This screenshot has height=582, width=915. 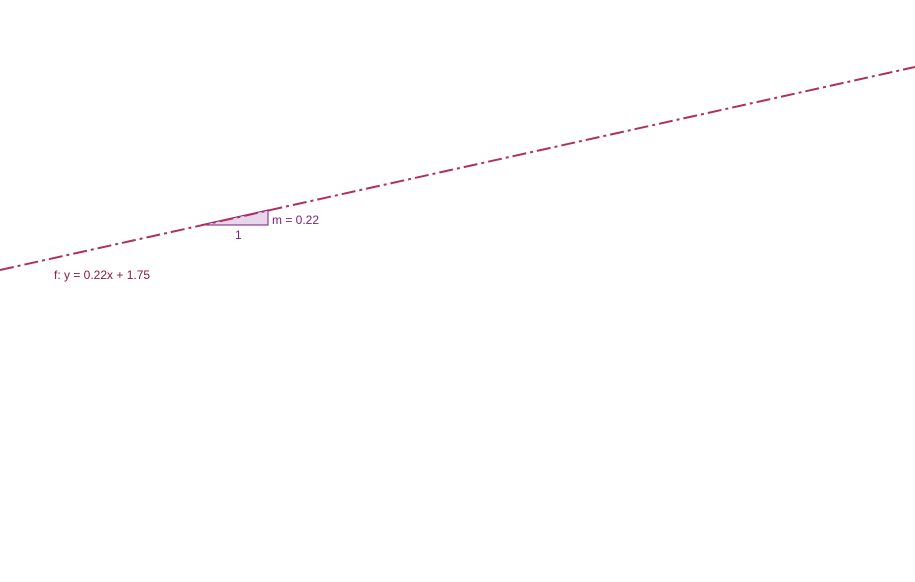 I want to click on run-label: 1, so click(x=238, y=235).